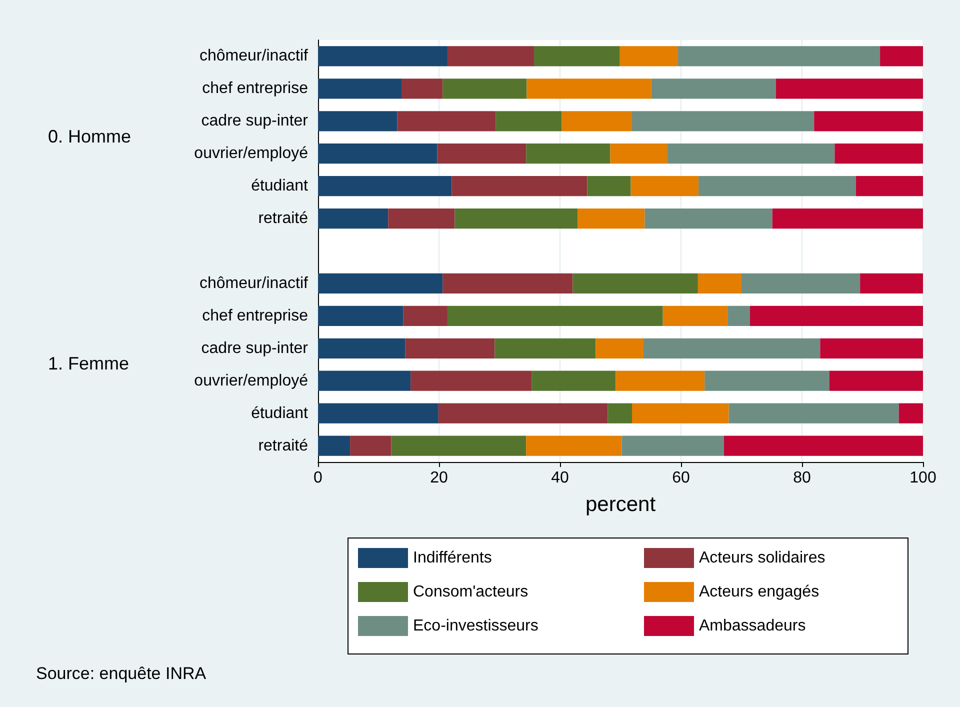  I want to click on text: 0. Homme, so click(90, 136).